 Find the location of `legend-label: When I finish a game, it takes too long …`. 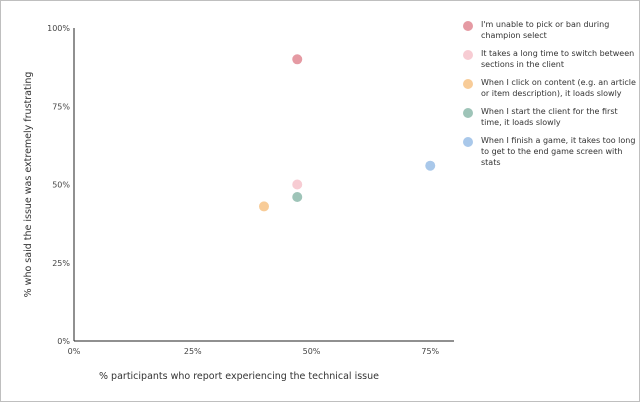

legend-label: When I finish a game, it takes too long … is located at coordinates (558, 151).